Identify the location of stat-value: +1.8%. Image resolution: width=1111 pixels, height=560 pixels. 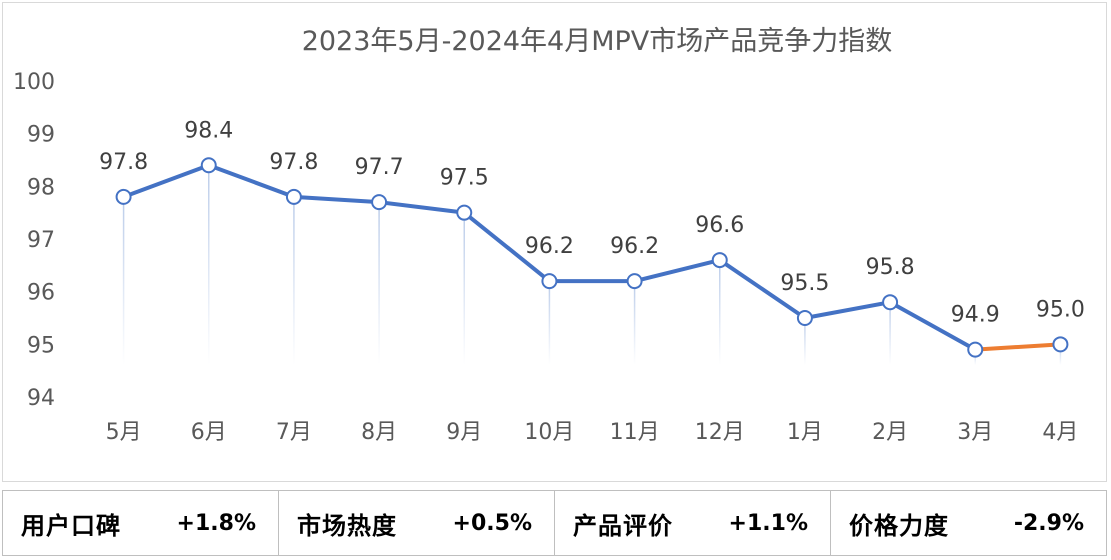
(216, 523).